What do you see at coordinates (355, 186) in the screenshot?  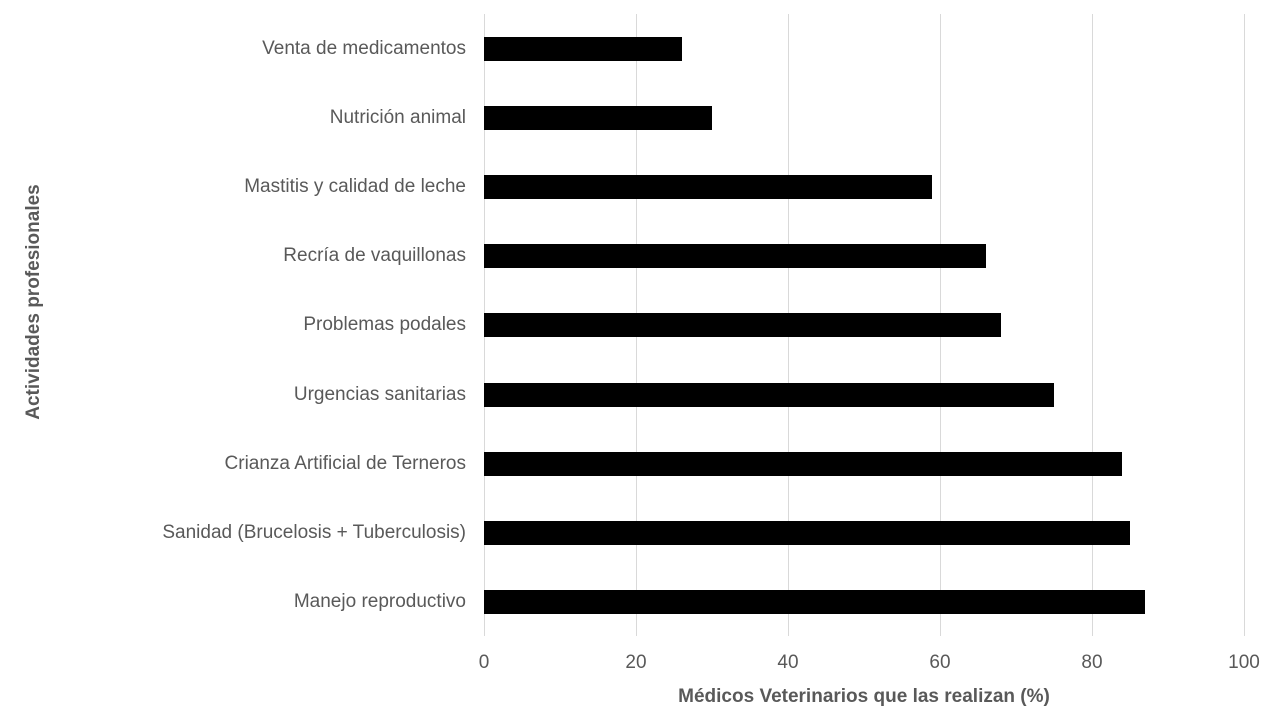 I see `category-label: Mastitis y calidad de leche` at bounding box center [355, 186].